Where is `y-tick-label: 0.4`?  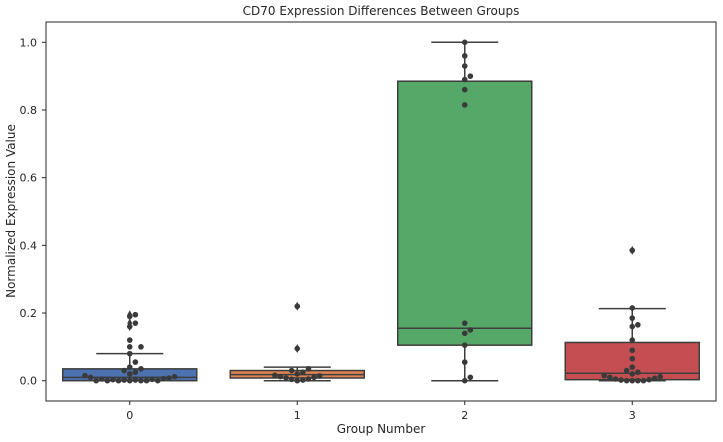 y-tick-label: 0.4 is located at coordinates (29, 245).